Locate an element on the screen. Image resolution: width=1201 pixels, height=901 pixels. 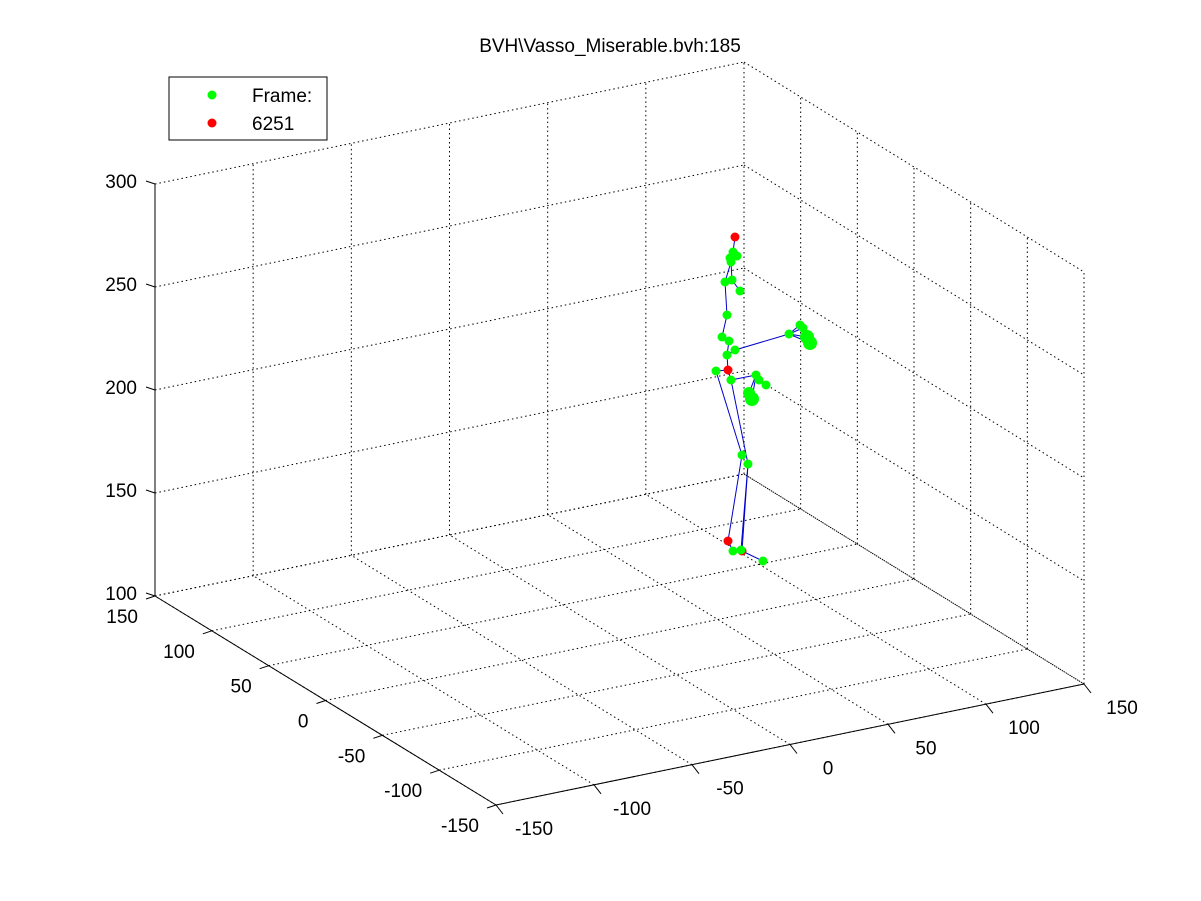
skeleton-joints is located at coordinates (764, 399).